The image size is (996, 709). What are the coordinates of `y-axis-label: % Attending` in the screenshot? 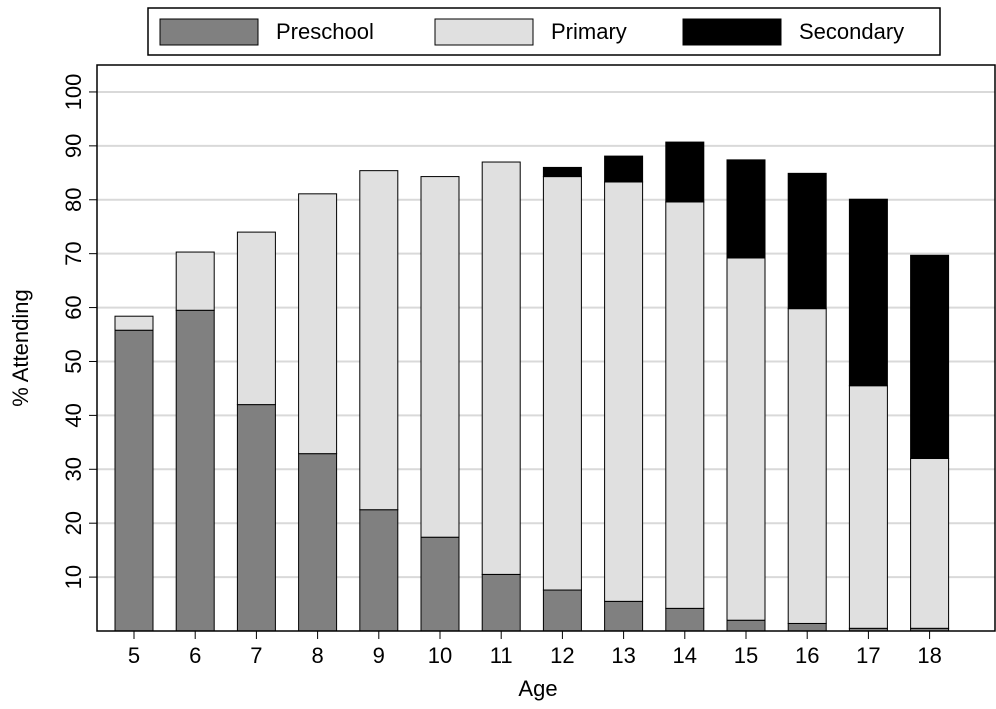 It's located at (20, 347).